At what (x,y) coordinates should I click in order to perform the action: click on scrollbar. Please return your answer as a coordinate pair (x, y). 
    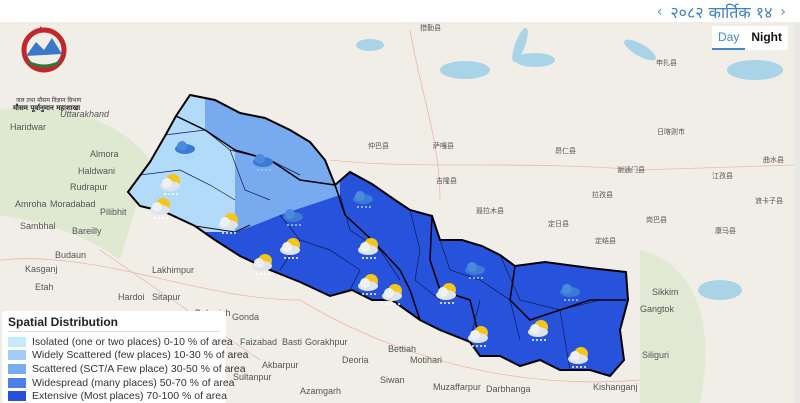
    Looking at the image, I should click on (797, 212).